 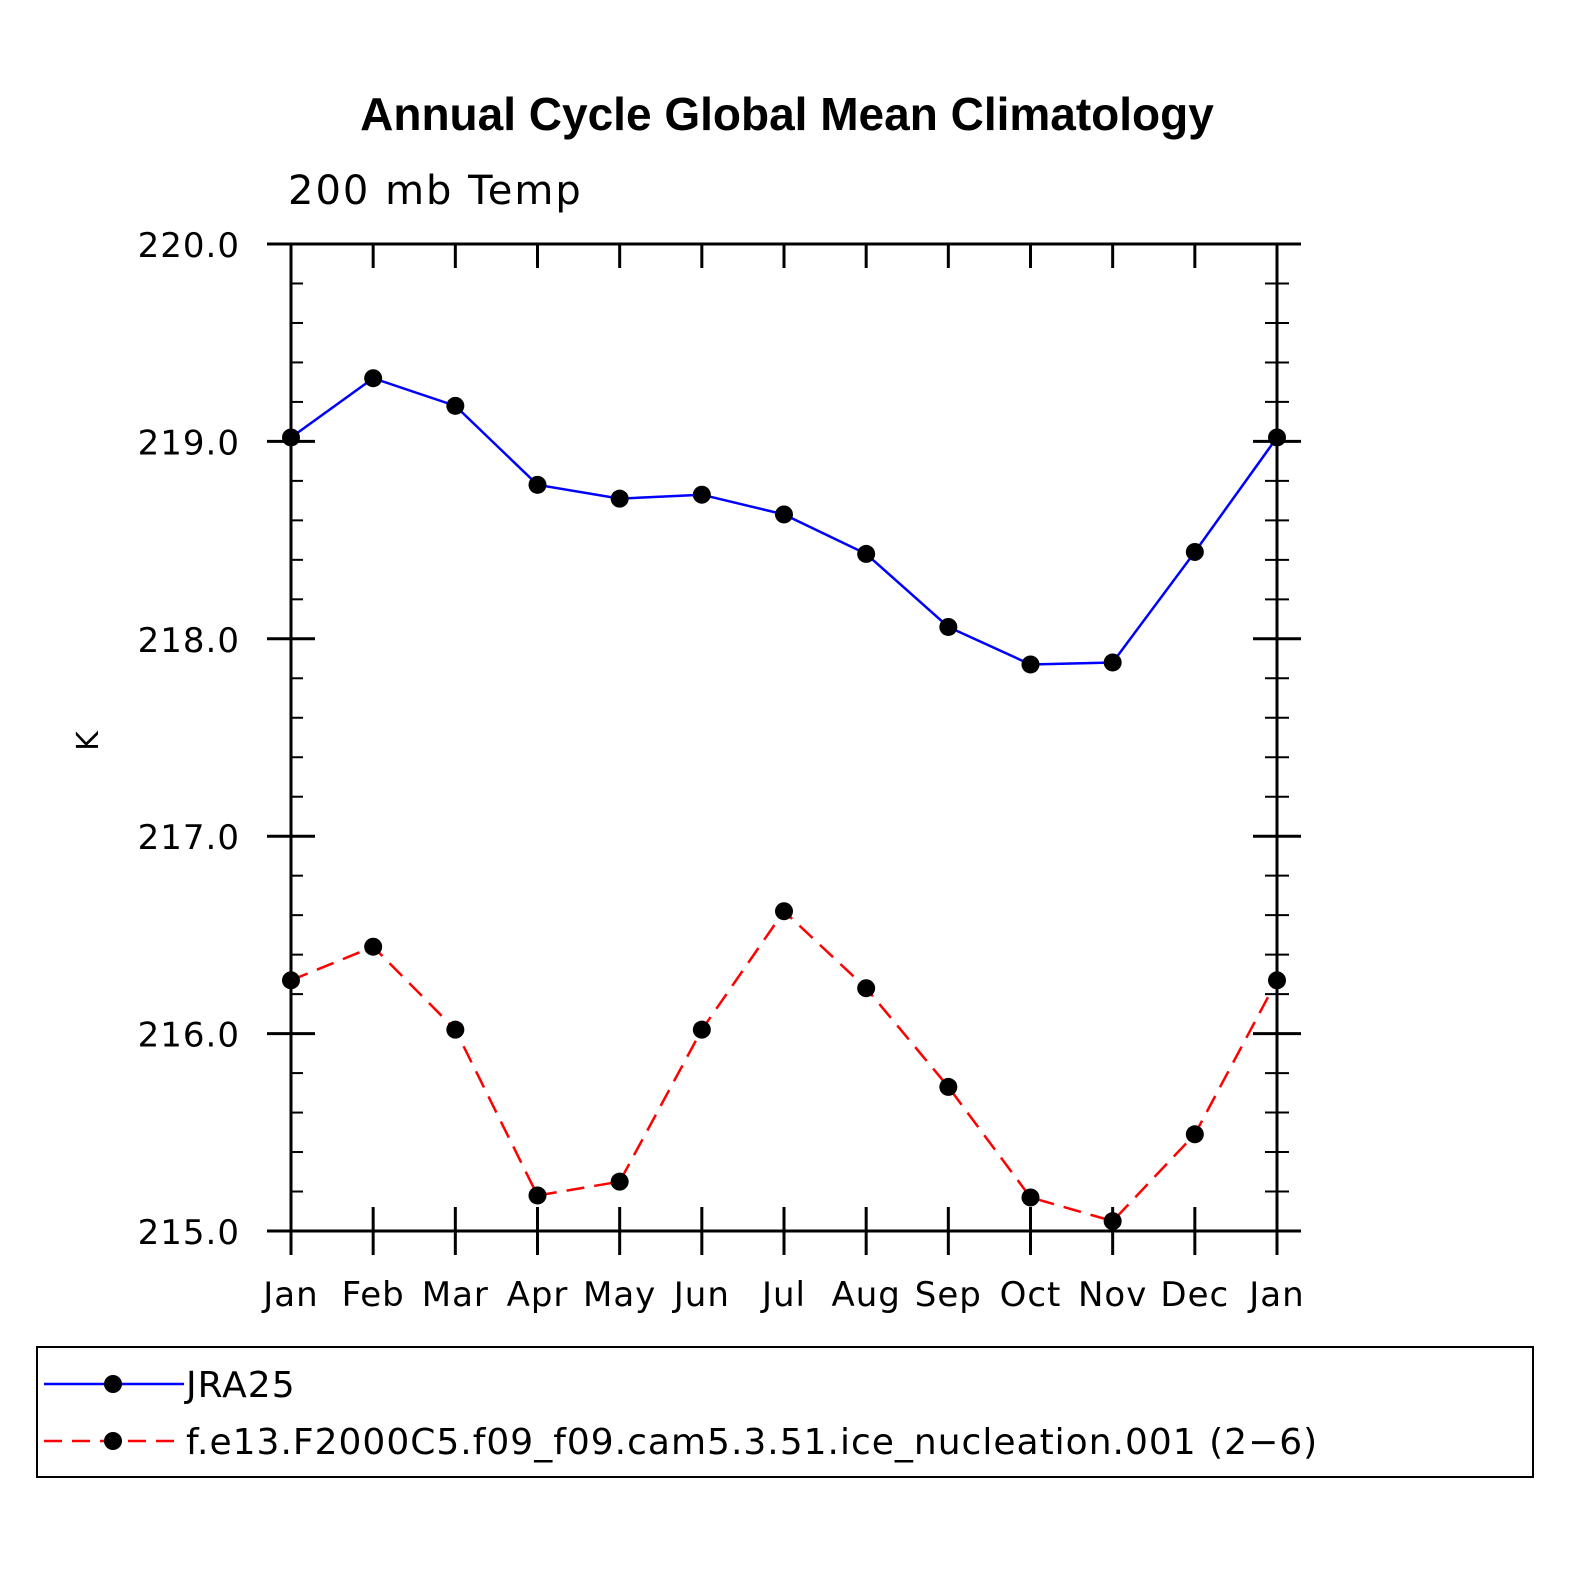 What do you see at coordinates (189, 838) in the screenshot?
I see `y-tick-label: 217.0` at bounding box center [189, 838].